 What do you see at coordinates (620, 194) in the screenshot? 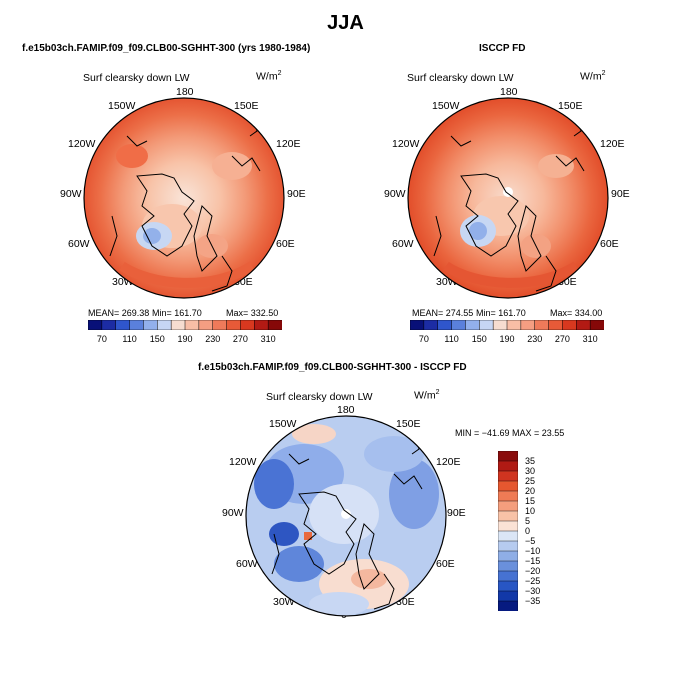
I see `obs-lon-90e: 90E` at bounding box center [620, 194].